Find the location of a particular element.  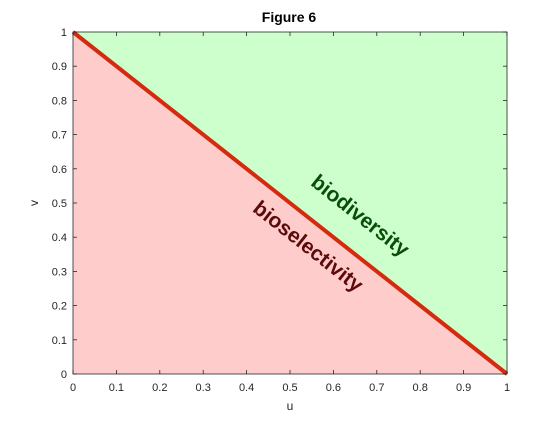

x-axis-label: u is located at coordinates (290, 406).